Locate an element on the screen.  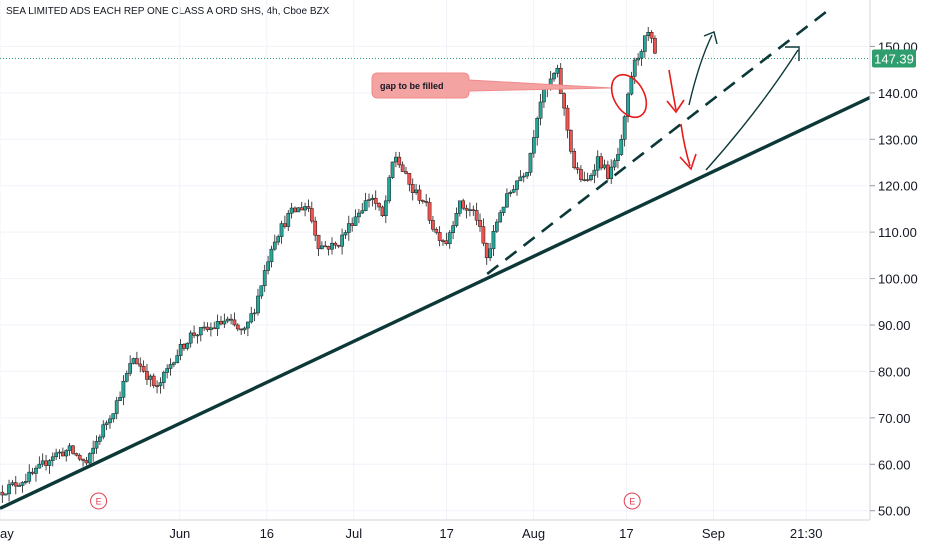
earnings-marker-label: E is located at coordinates (632, 502).